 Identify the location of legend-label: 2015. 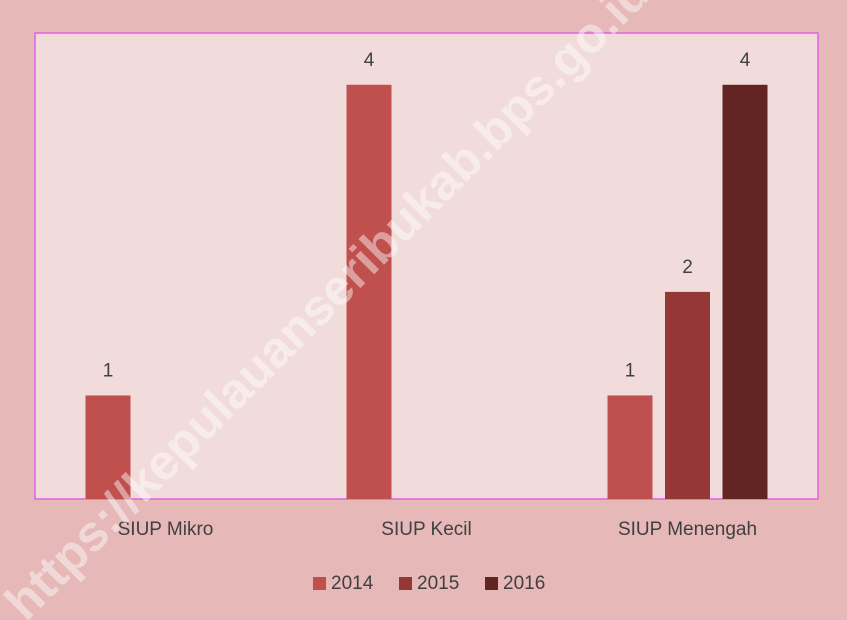
(438, 583).